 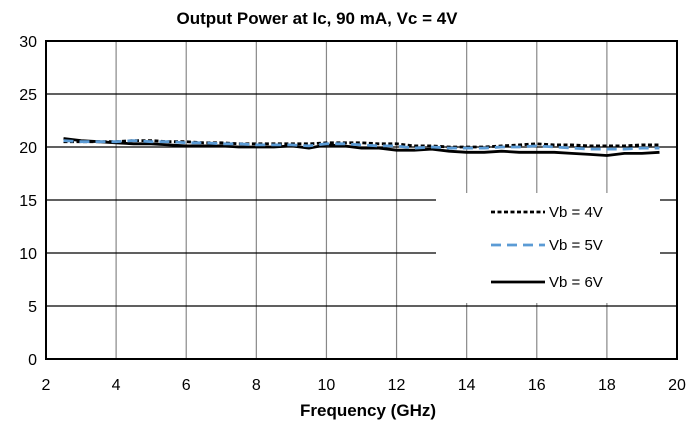 I want to click on x-tick-label: 12, so click(x=397, y=385).